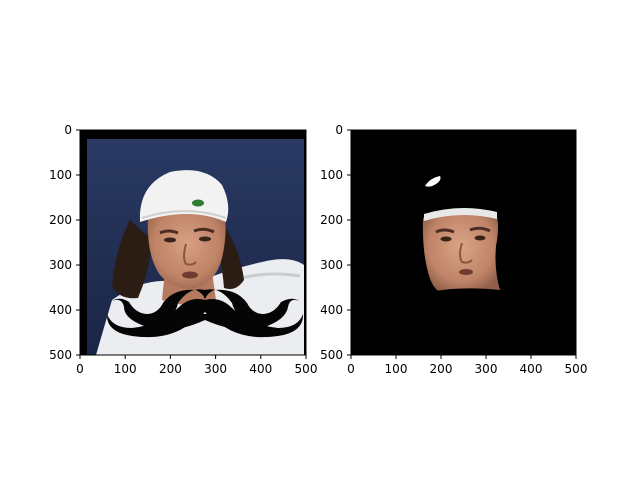  What do you see at coordinates (576, 369) in the screenshot?
I see `right-xtick-label: 500` at bounding box center [576, 369].